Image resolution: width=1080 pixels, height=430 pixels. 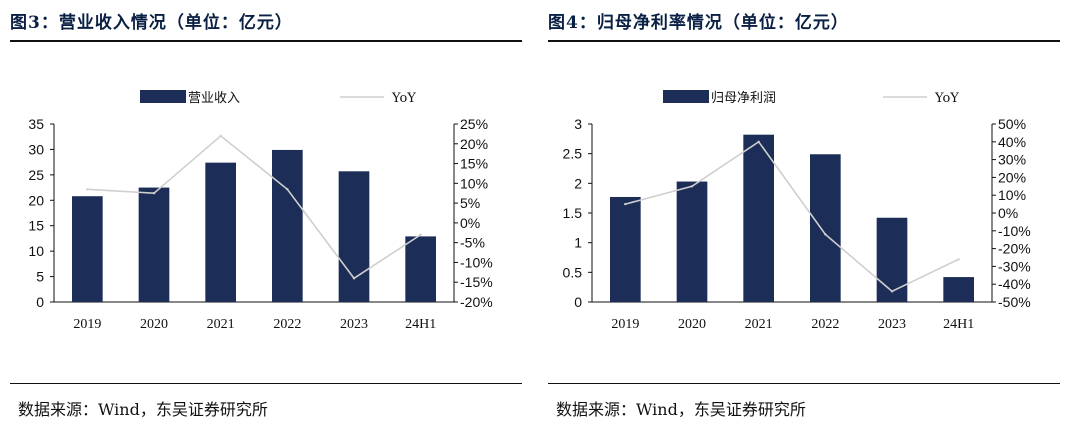 What do you see at coordinates (36, 149) in the screenshot?
I see `left-tick-label: 30` at bounding box center [36, 149].